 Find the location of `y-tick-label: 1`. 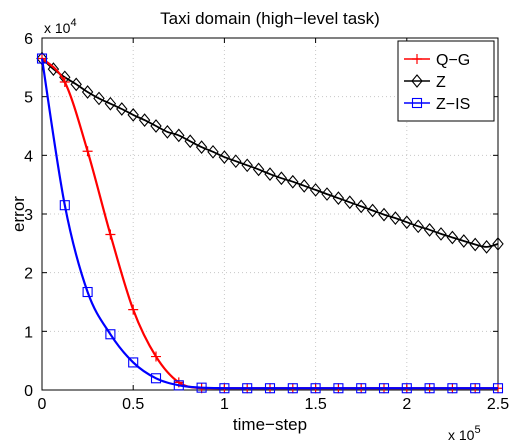

y-tick-label: 1 is located at coordinates (28, 332).